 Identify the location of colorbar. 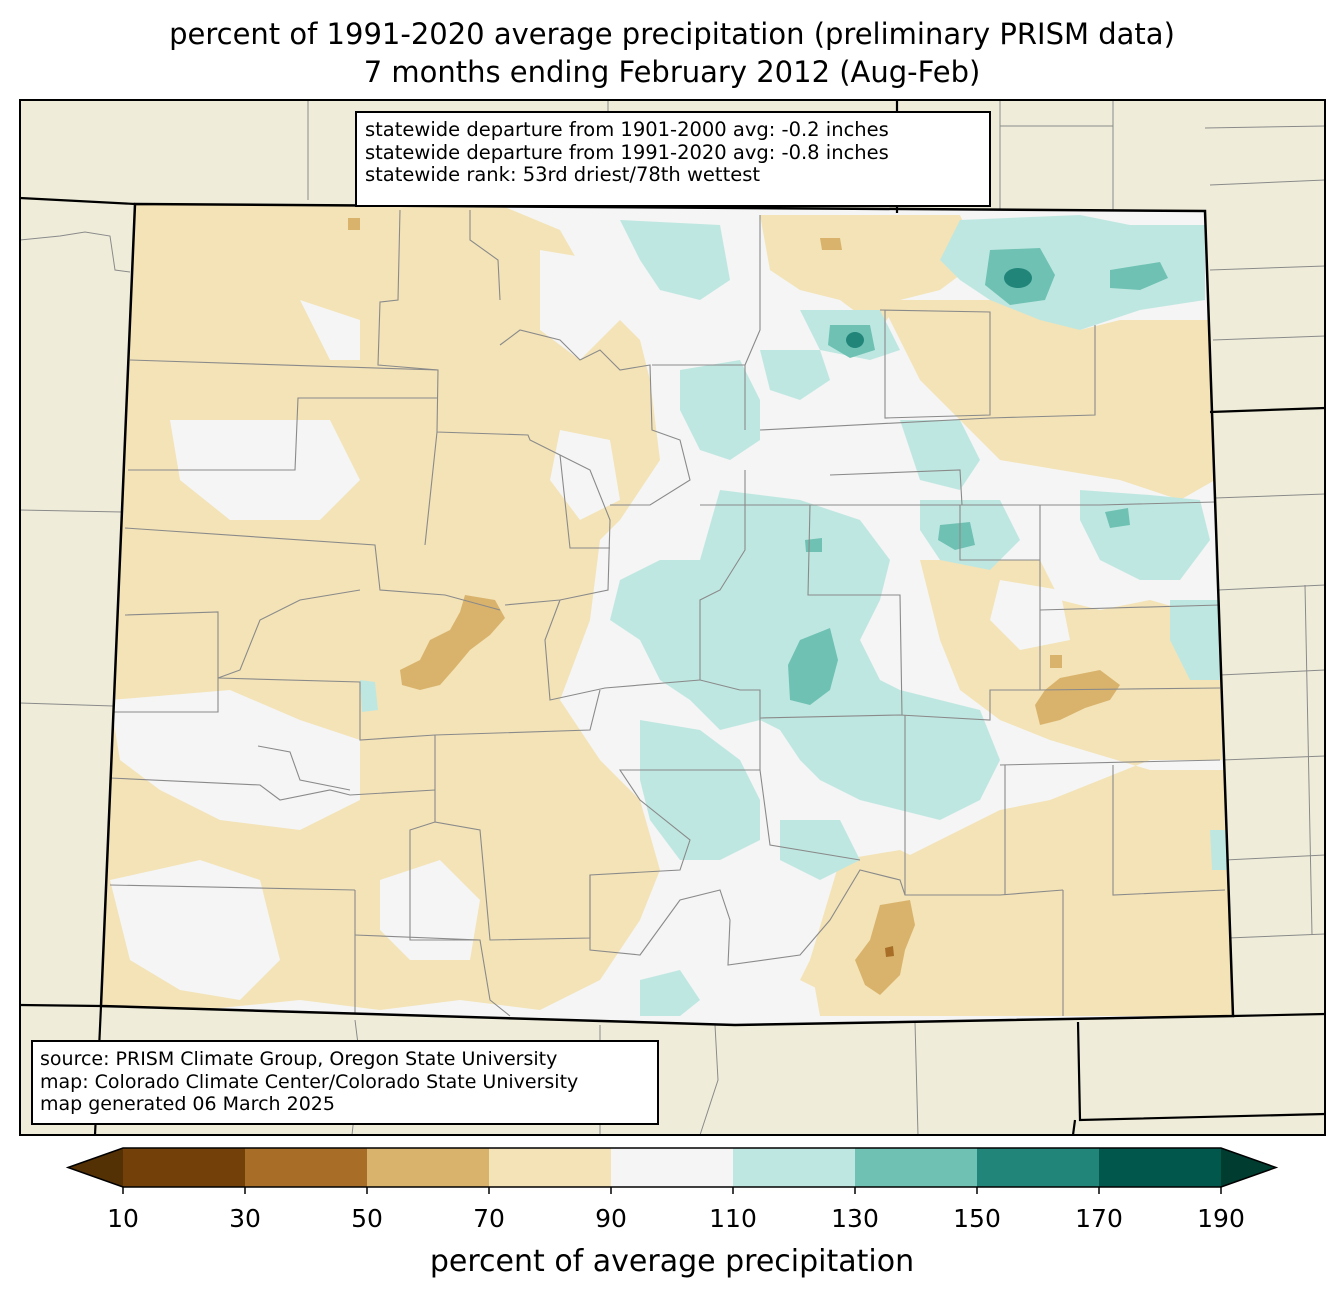
(672, 1170).